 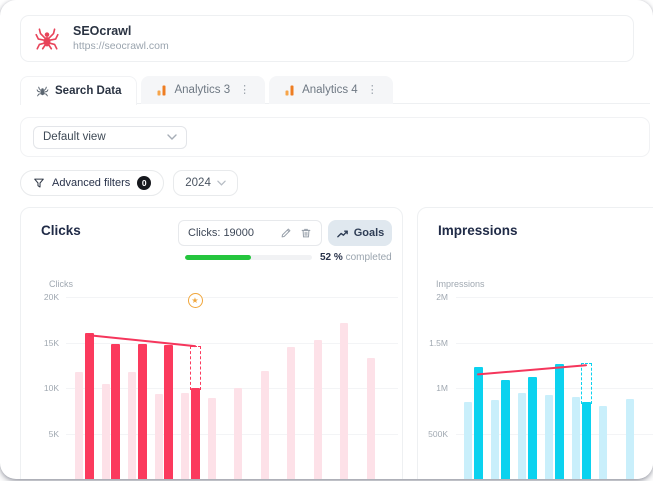 I want to click on progress-text: 52 % completed, so click(x=356, y=257).